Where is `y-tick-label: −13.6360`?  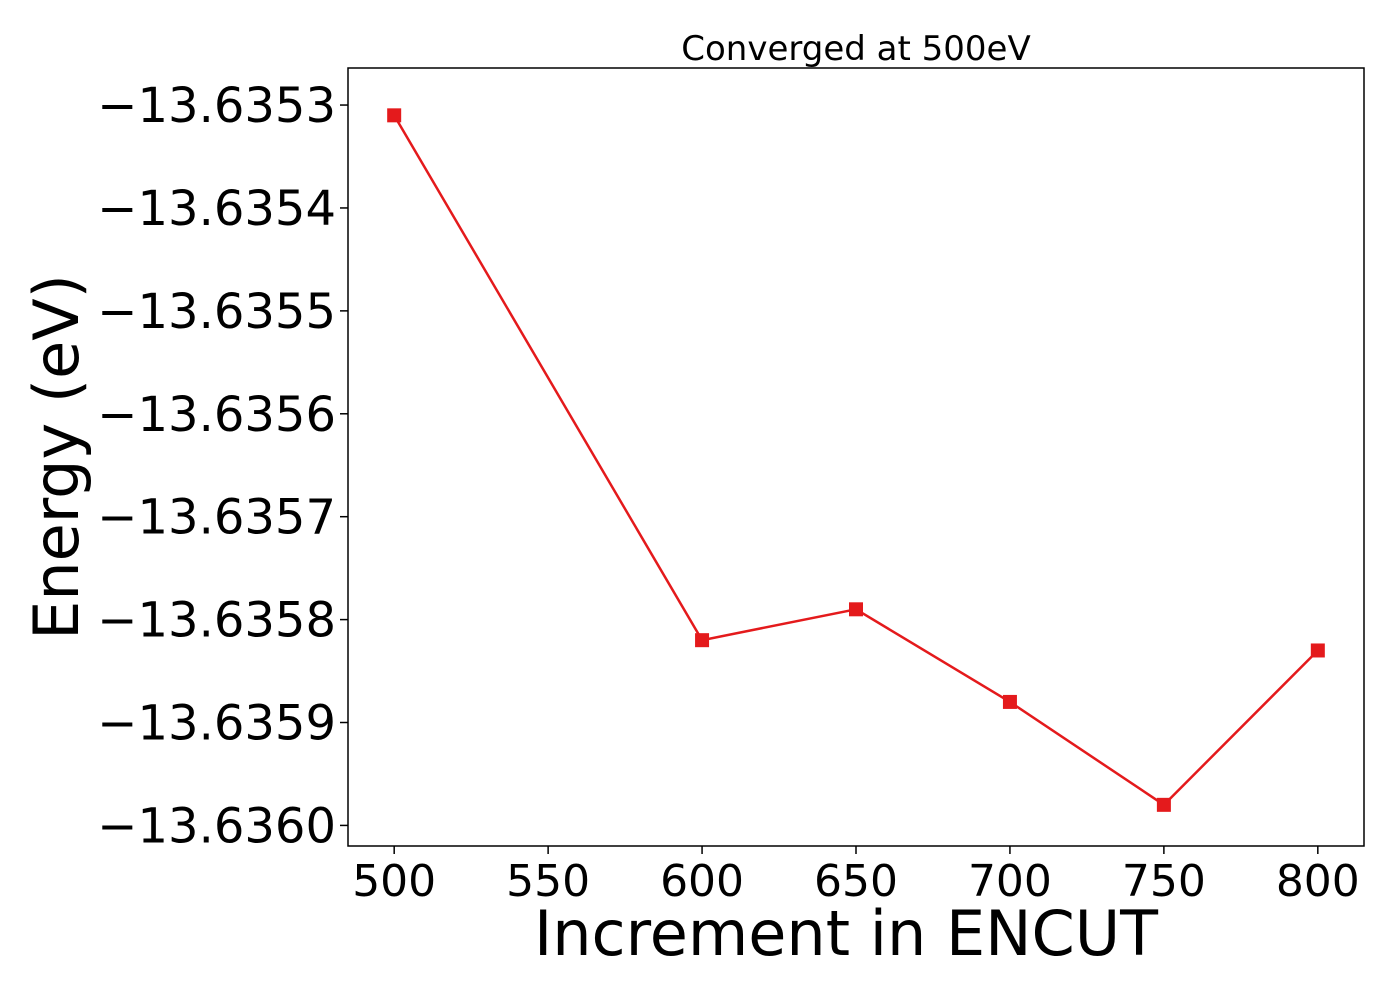 y-tick-label: −13.6360 is located at coordinates (216, 826).